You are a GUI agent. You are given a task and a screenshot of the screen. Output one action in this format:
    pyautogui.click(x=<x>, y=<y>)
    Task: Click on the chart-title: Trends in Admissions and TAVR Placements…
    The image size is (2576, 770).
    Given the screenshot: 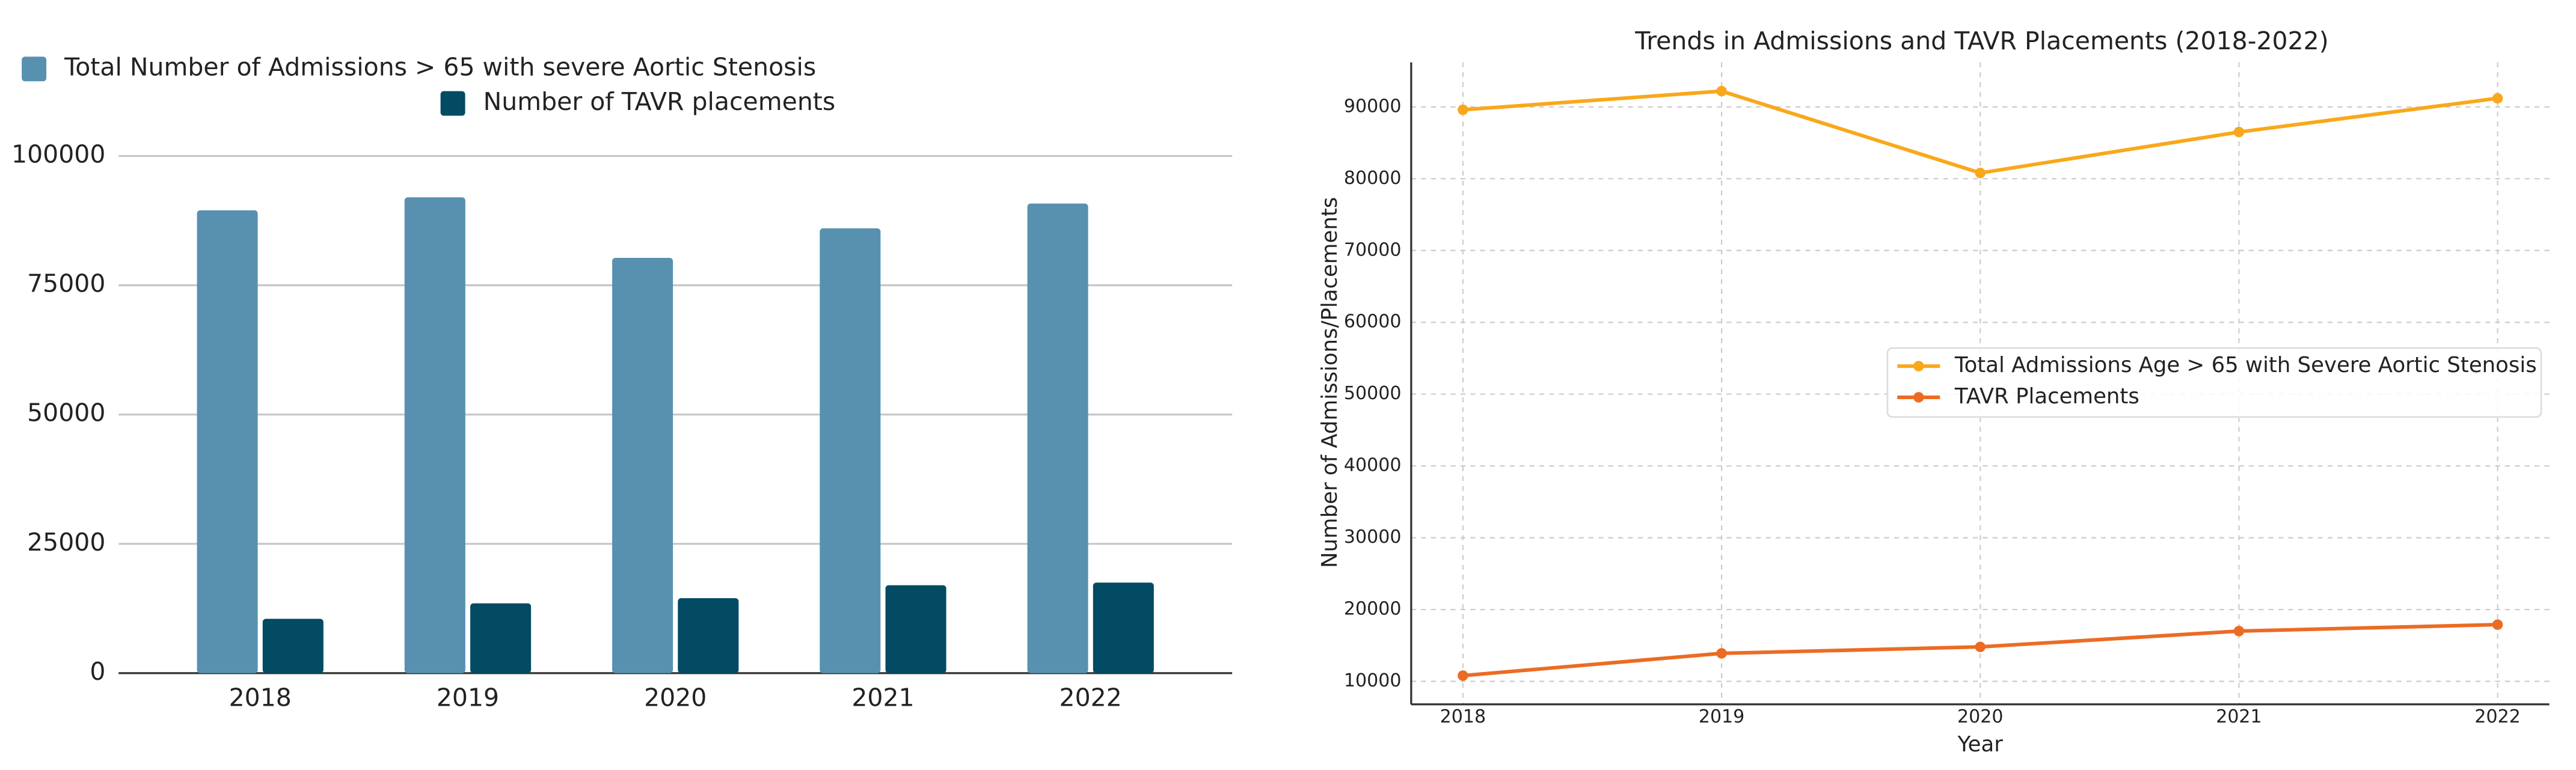 What is the action you would take?
    pyautogui.click(x=1981, y=40)
    